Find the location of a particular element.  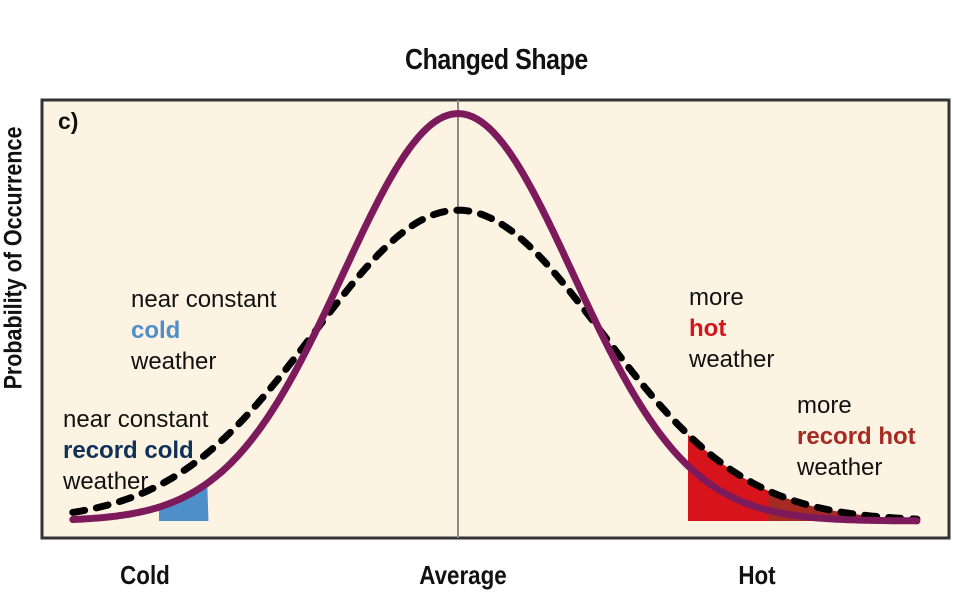

x-tick-hot: Hot is located at coordinates (757, 575).